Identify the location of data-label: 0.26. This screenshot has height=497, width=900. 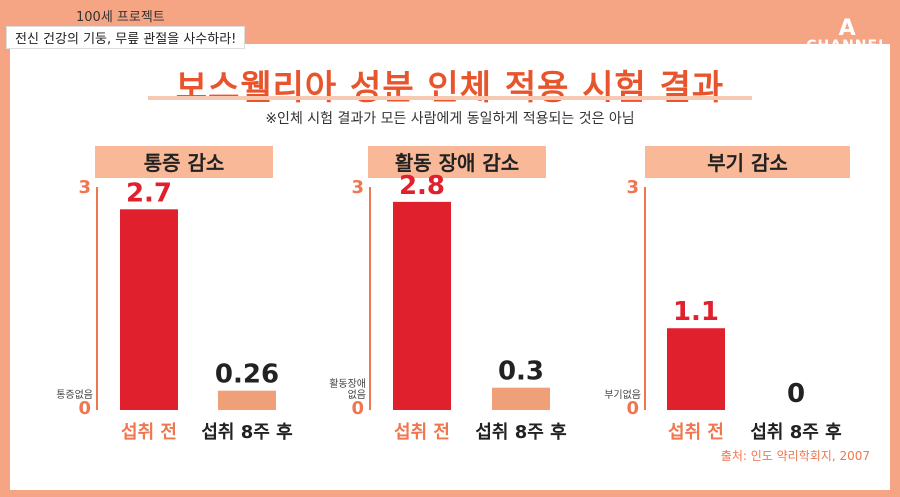
(247, 375).